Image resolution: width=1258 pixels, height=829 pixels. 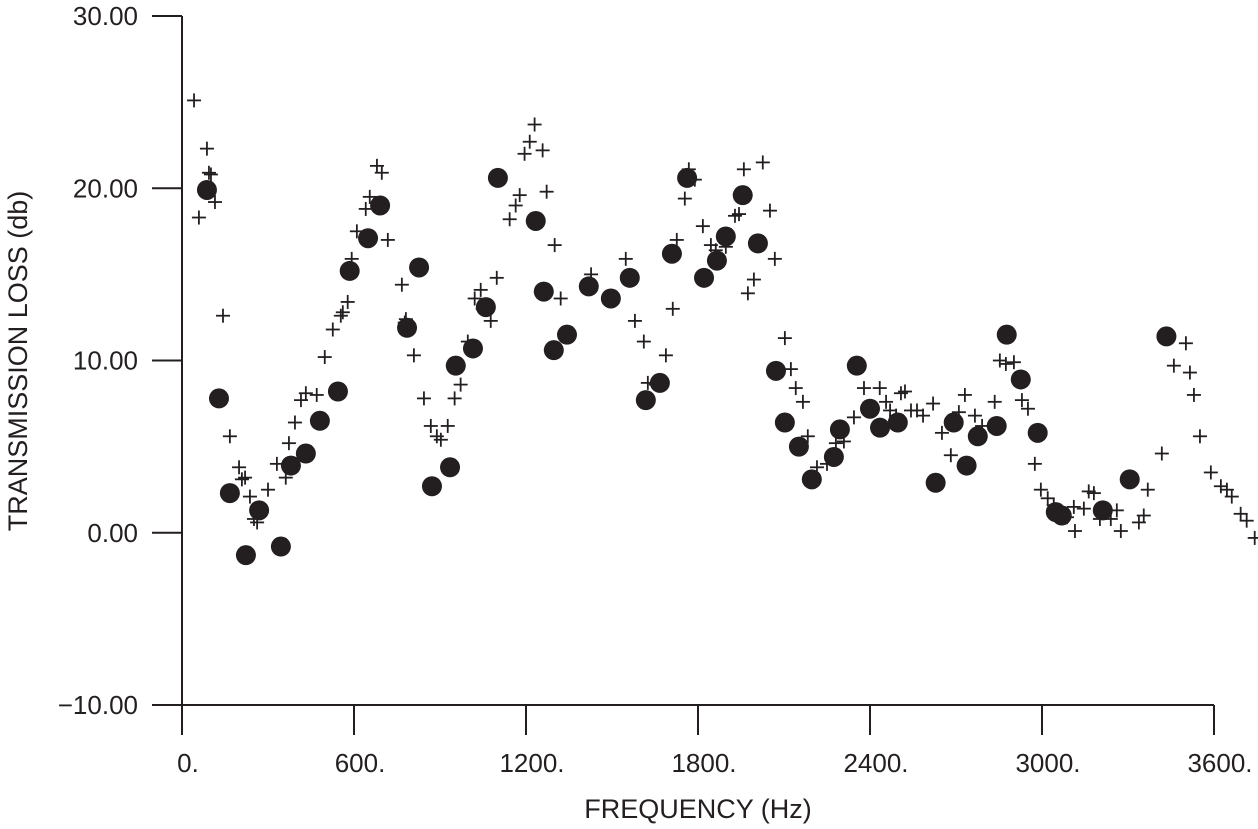 What do you see at coordinates (1047, 763) in the screenshot?
I see `x-tick-label: 3000.` at bounding box center [1047, 763].